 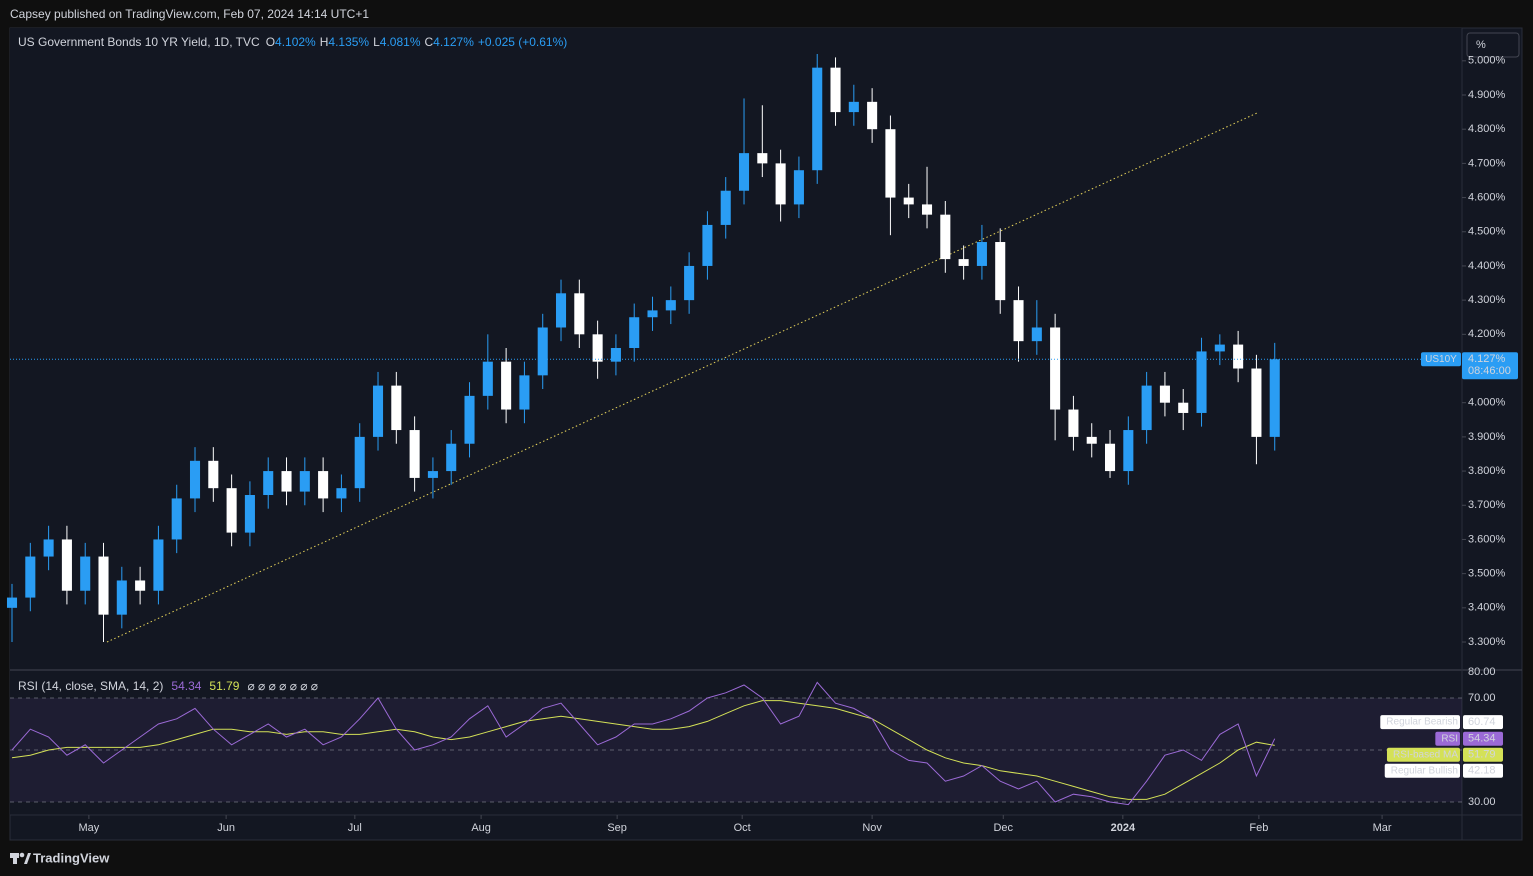 I want to click on y-tick-label: 4.200%, so click(x=1487, y=334).